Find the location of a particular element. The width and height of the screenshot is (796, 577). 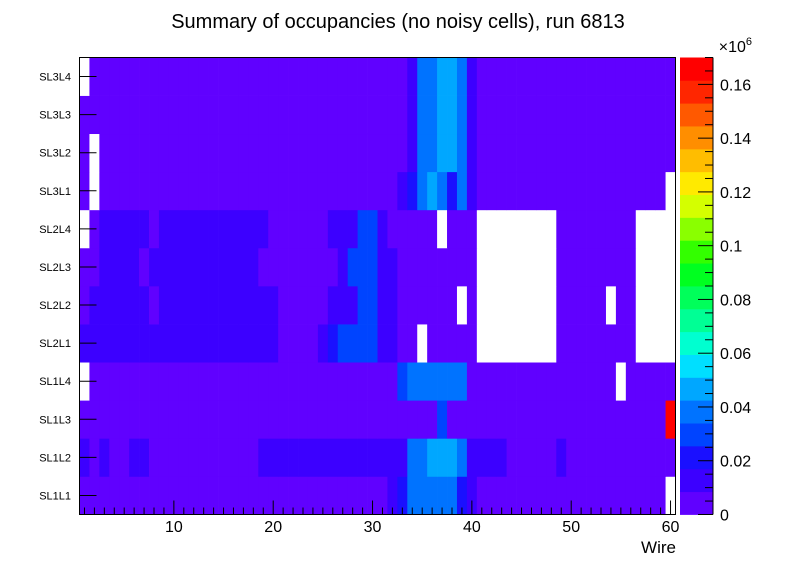

z-tick-label: 0 is located at coordinates (724, 516).